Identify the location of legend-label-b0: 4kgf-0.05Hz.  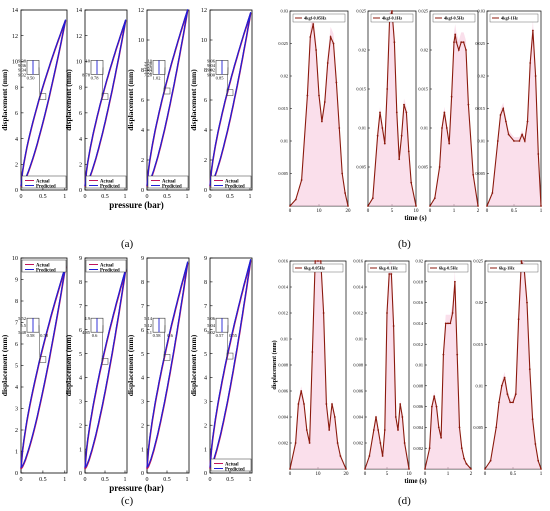
(315, 18).